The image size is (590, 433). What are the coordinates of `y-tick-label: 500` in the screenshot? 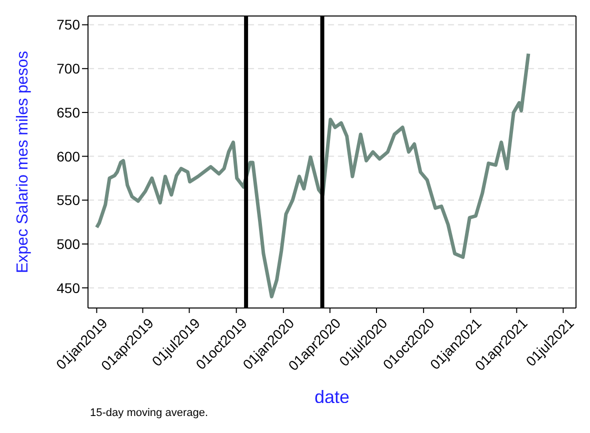 It's located at (68, 244).